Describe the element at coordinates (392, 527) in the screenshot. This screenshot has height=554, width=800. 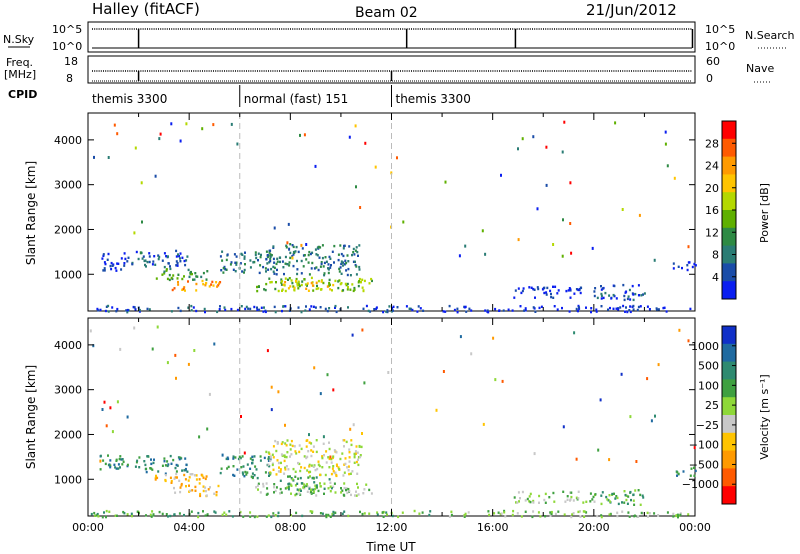
I see `x-tick-label: 12:00` at that location.